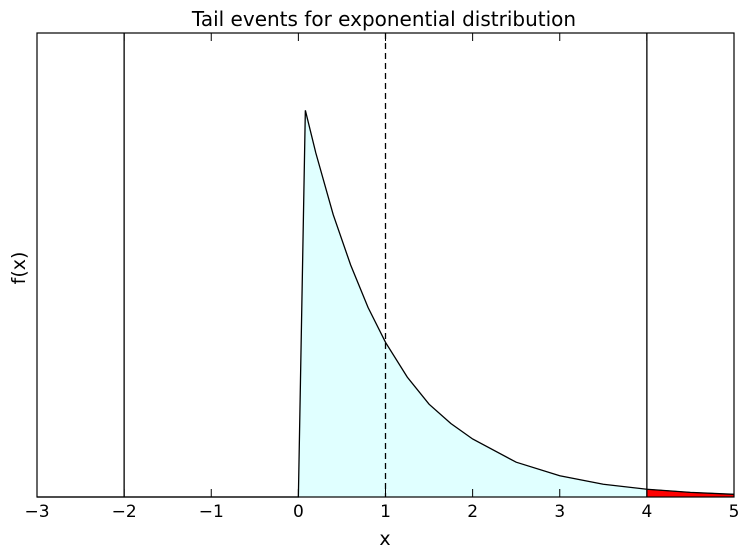 This screenshot has height=558, width=749. What do you see at coordinates (211, 512) in the screenshot?
I see `x-tick-label: −1` at bounding box center [211, 512].